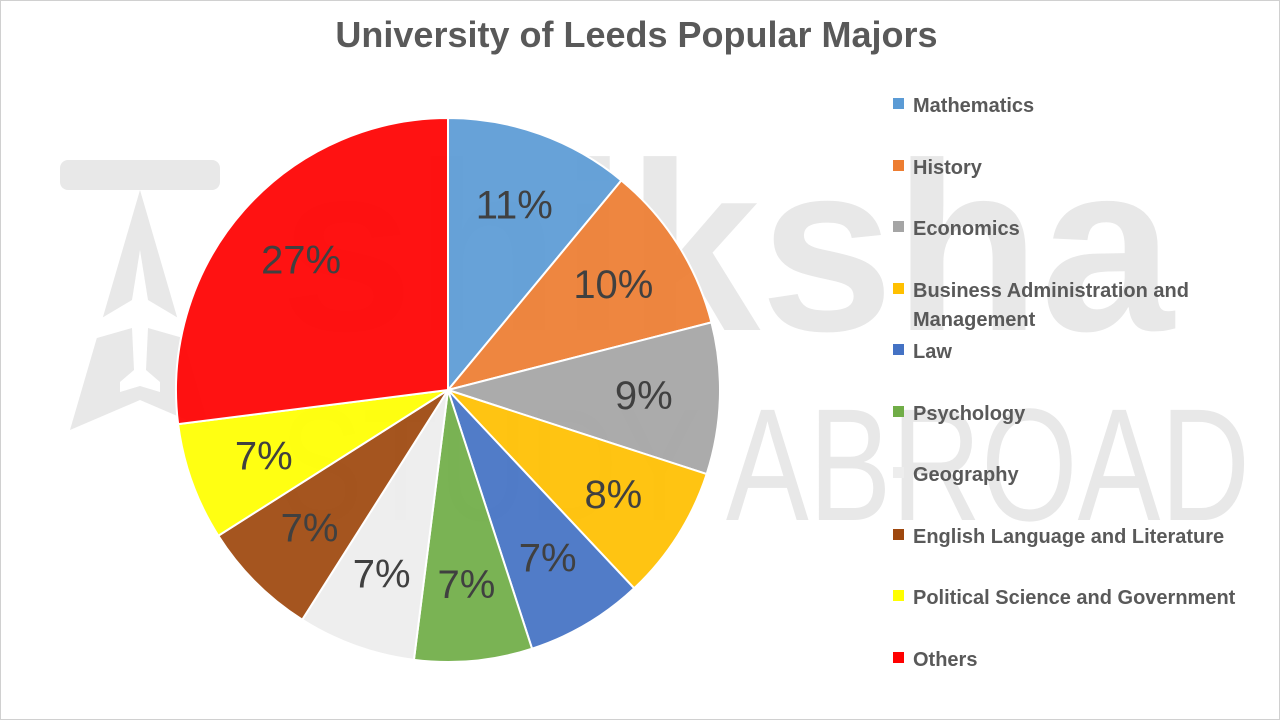  I want to click on legend-item: Political Science and Government, so click(1073, 598).